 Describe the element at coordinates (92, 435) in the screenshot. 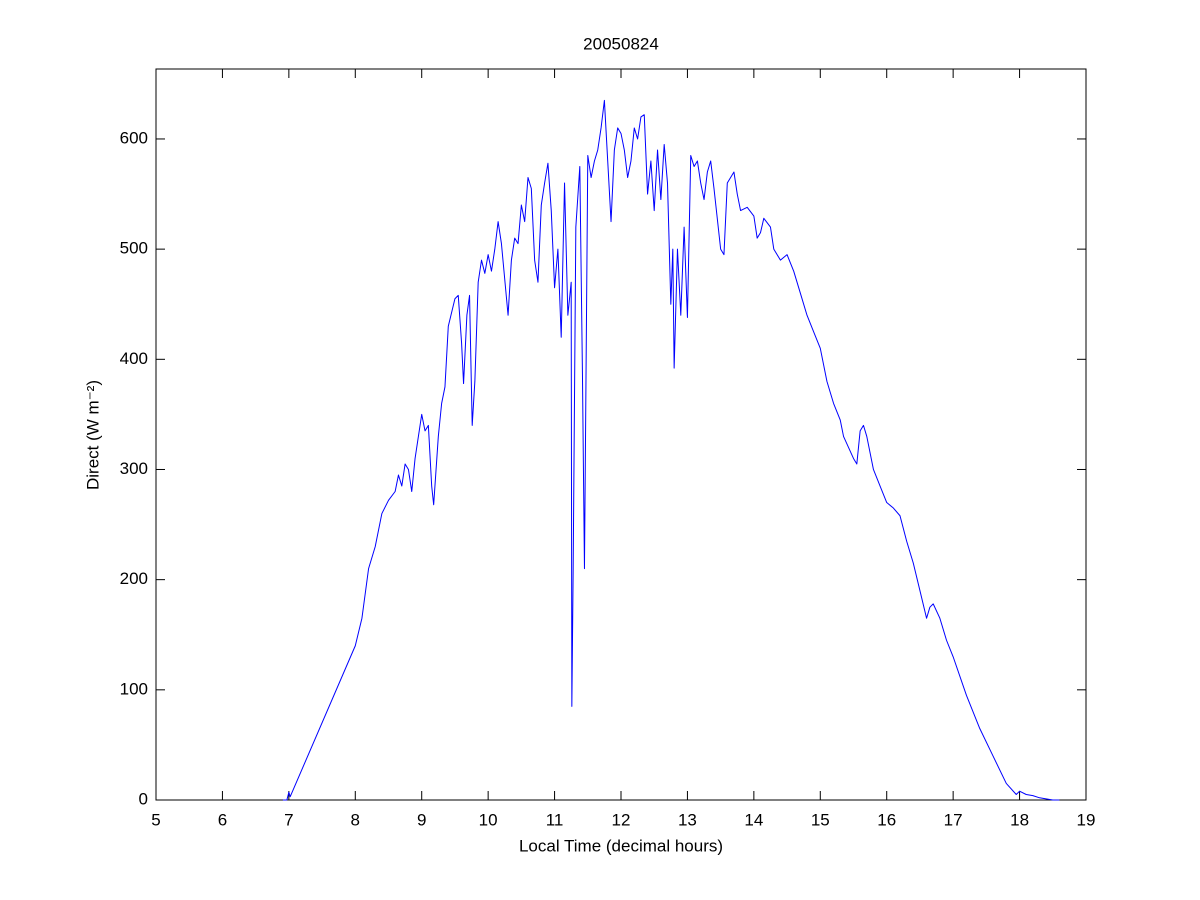

I see `y-axis-label: Direct (W m⁻²)` at that location.